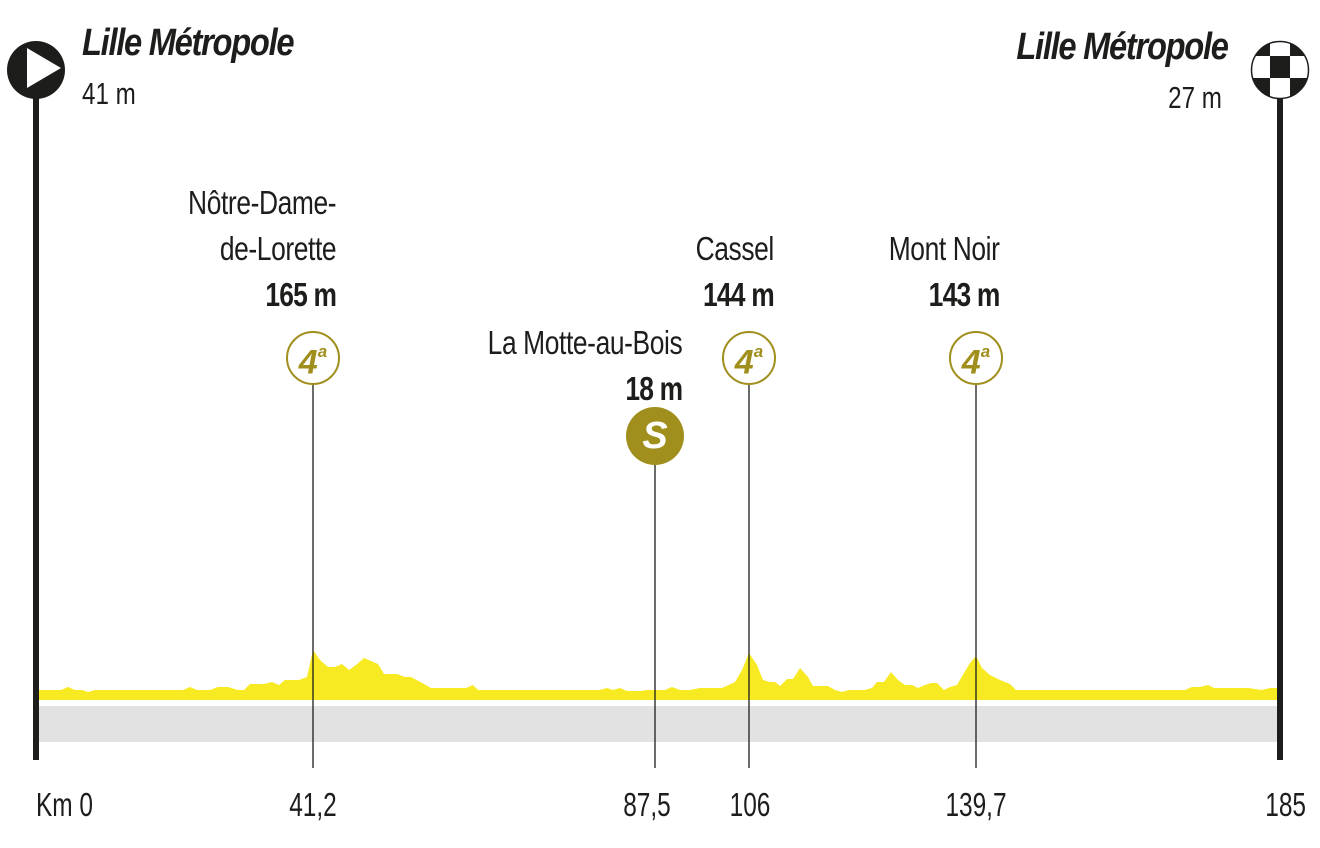  I want to click on climb-name-line2: de-Lorette, so click(278, 248).